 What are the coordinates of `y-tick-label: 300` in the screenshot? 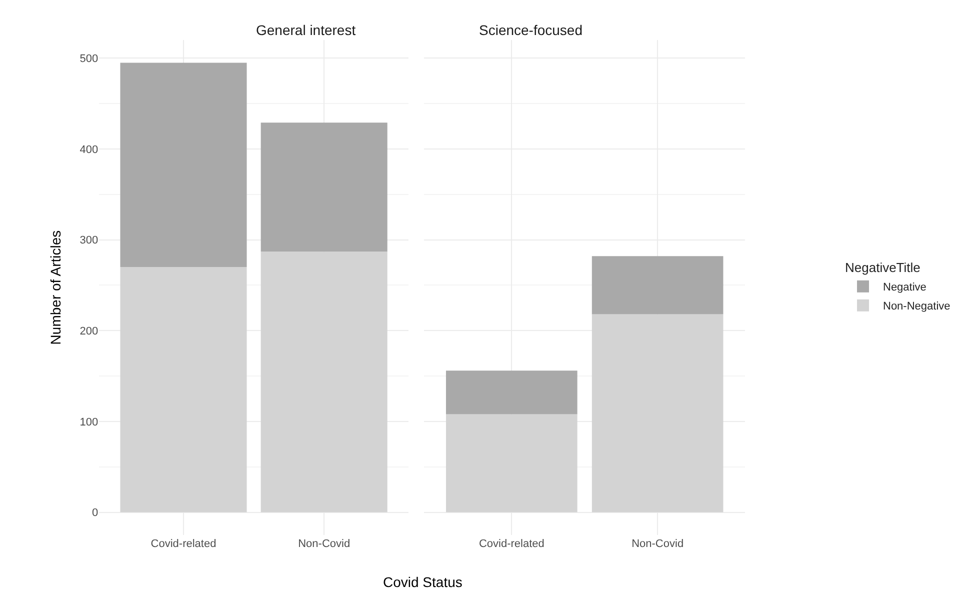 It's located at (89, 240).